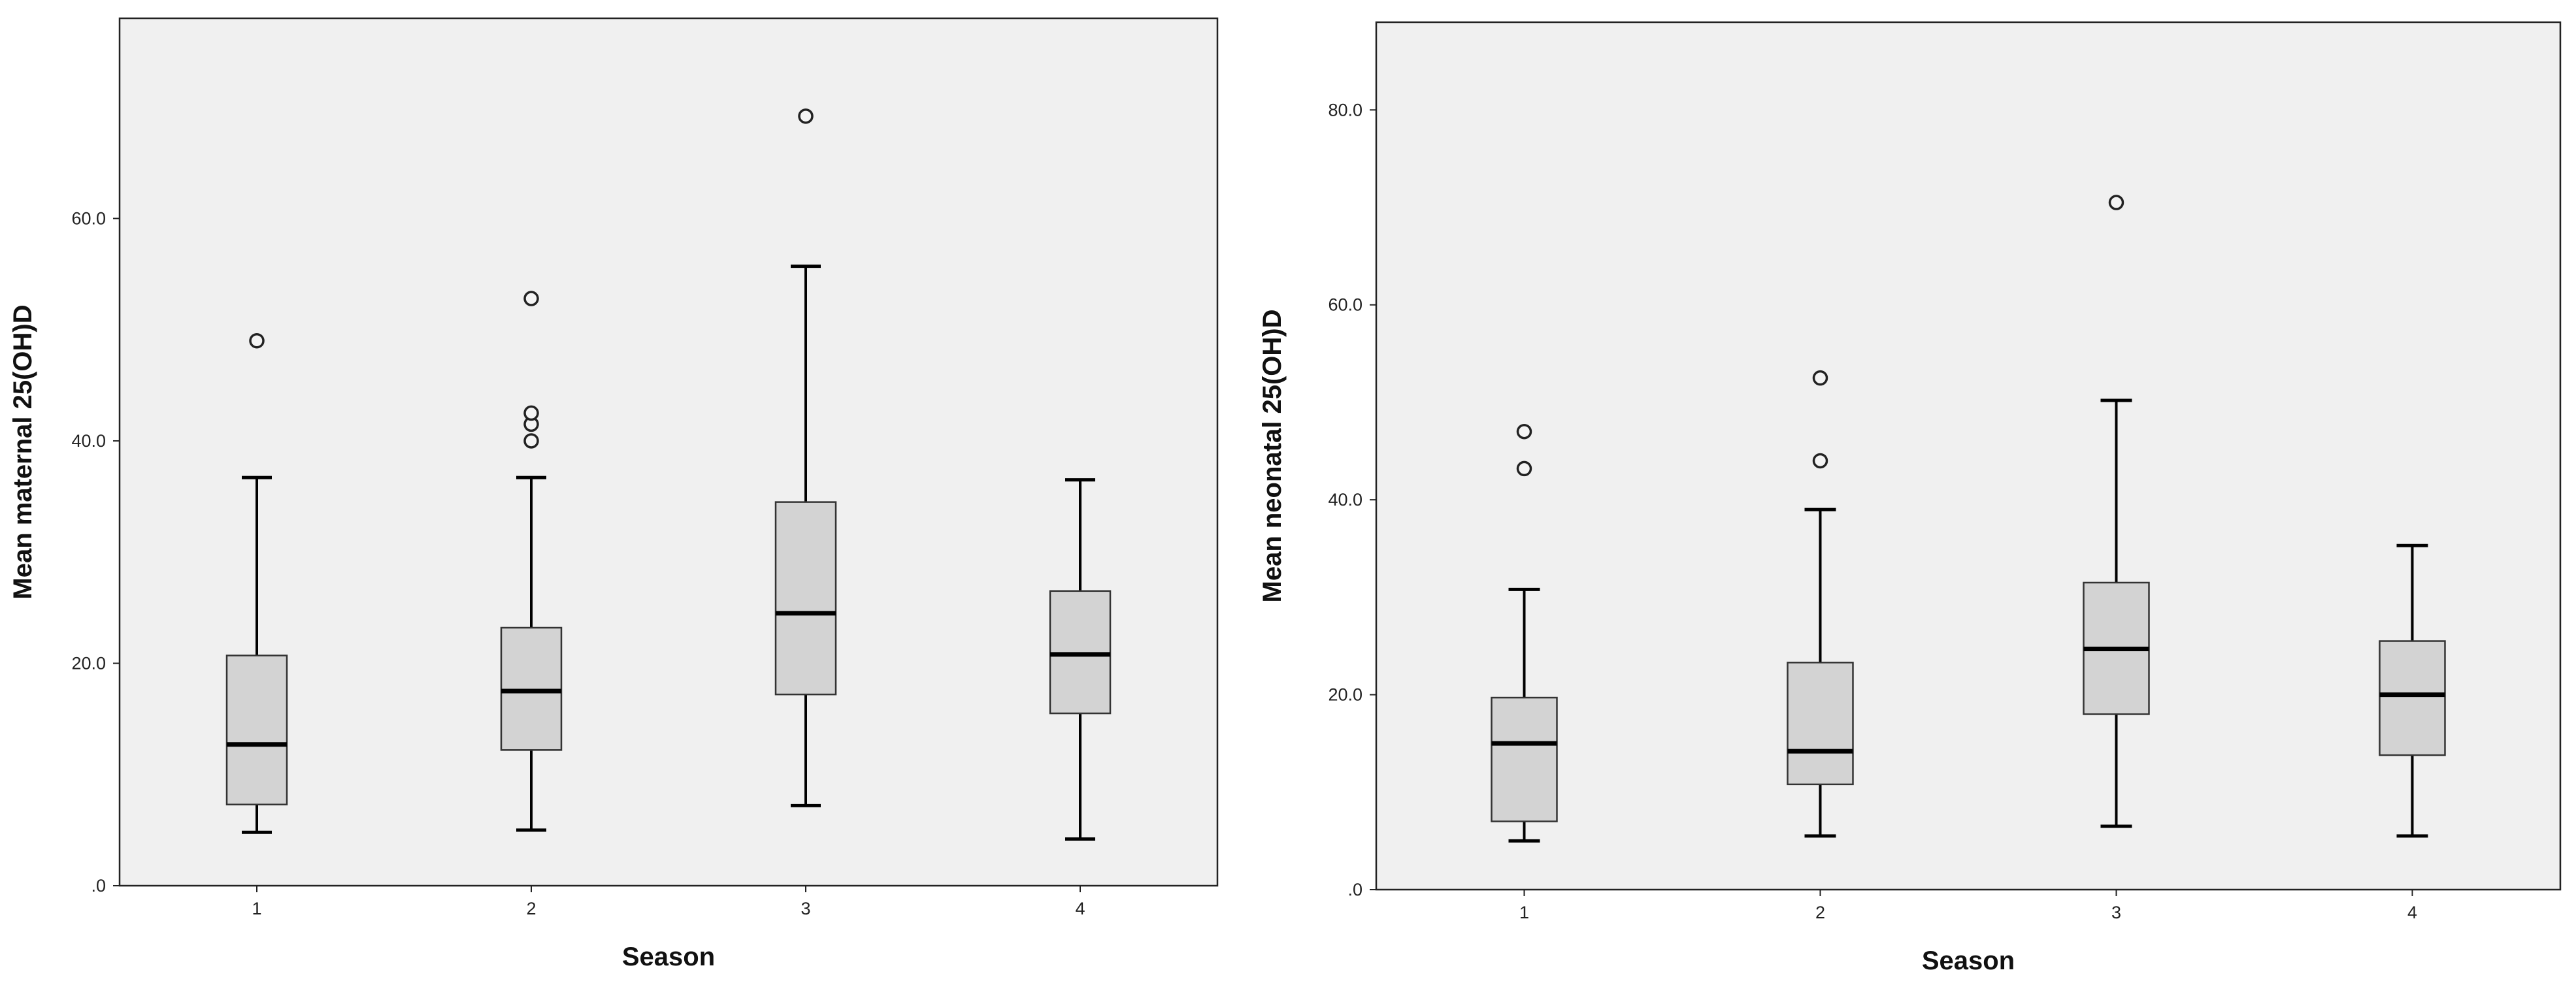 This screenshot has height=985, width=2576. What do you see at coordinates (22, 451) in the screenshot?
I see `y-axis-title: Mean maternal 25(OH)D` at bounding box center [22, 451].